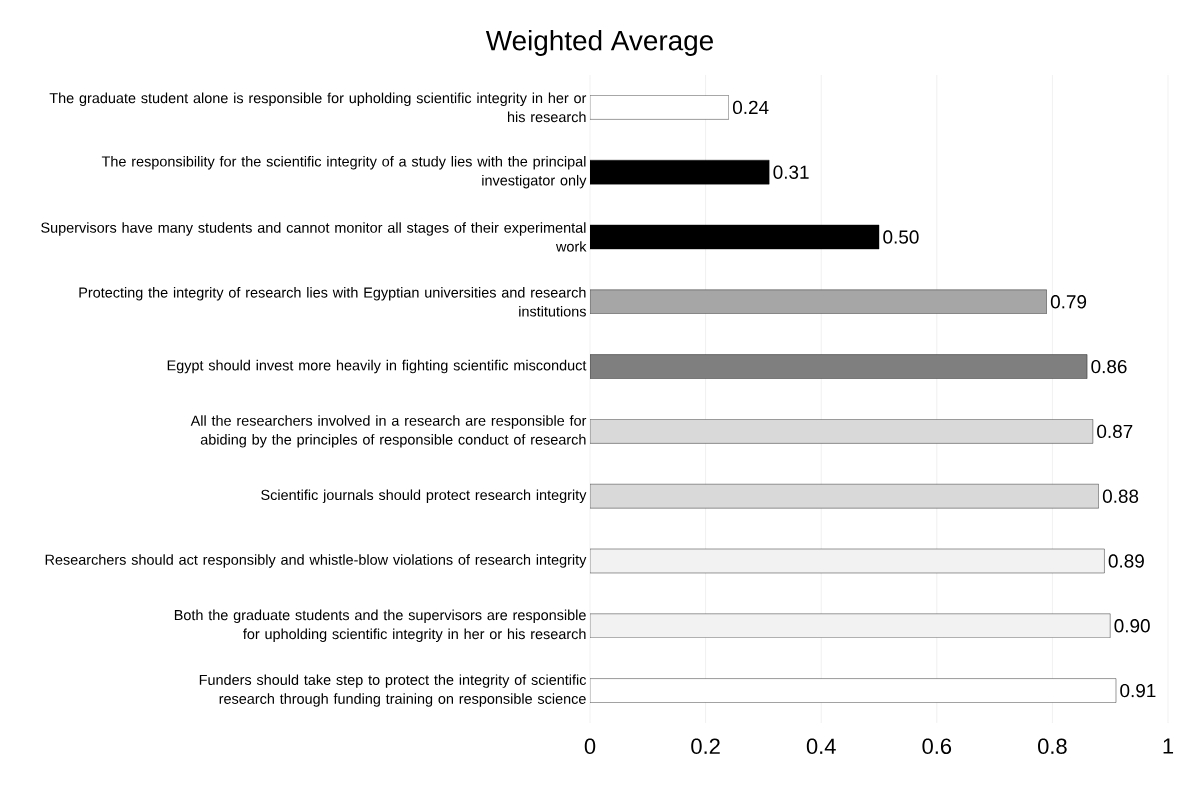 This screenshot has height=785, width=1195. I want to click on chart-title: Weighted Average, so click(599, 43).